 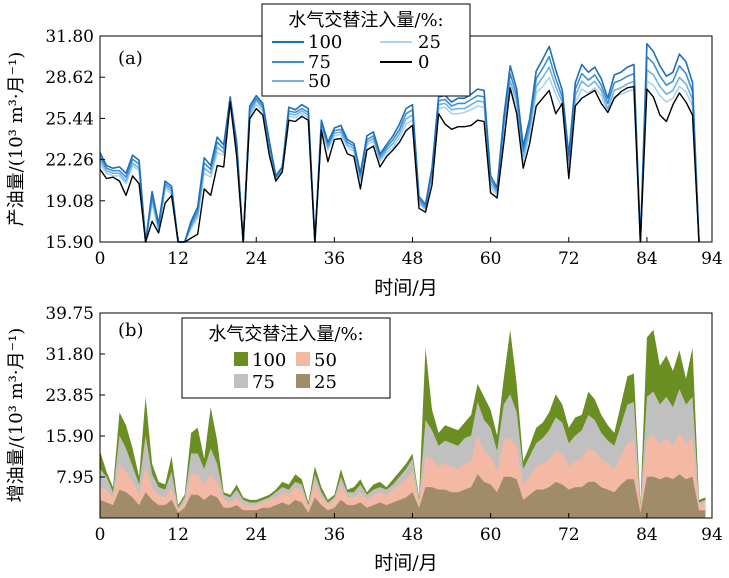 I want to click on panel-b-legend-box, so click(x=286, y=358).